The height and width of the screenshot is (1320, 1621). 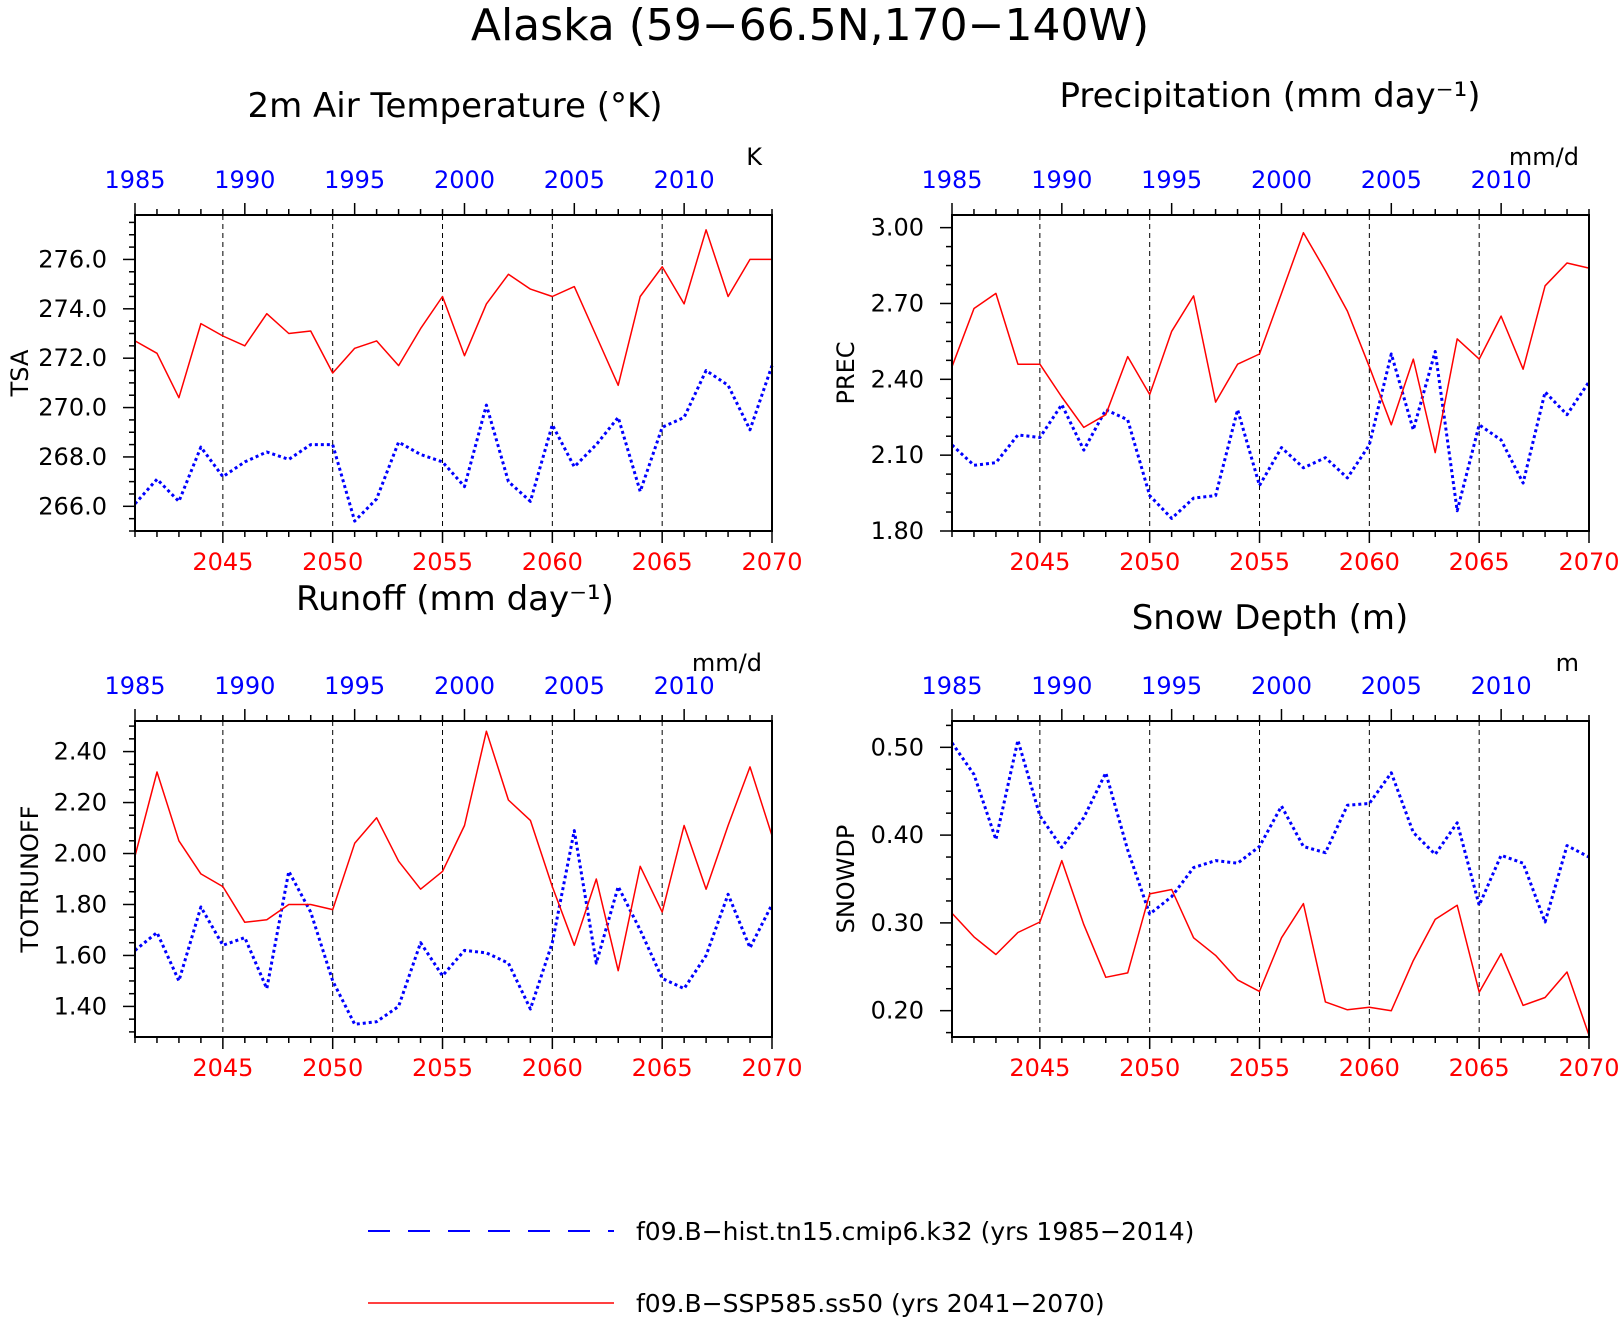 What do you see at coordinates (754, 157) in the screenshot?
I see `units-label: K` at bounding box center [754, 157].